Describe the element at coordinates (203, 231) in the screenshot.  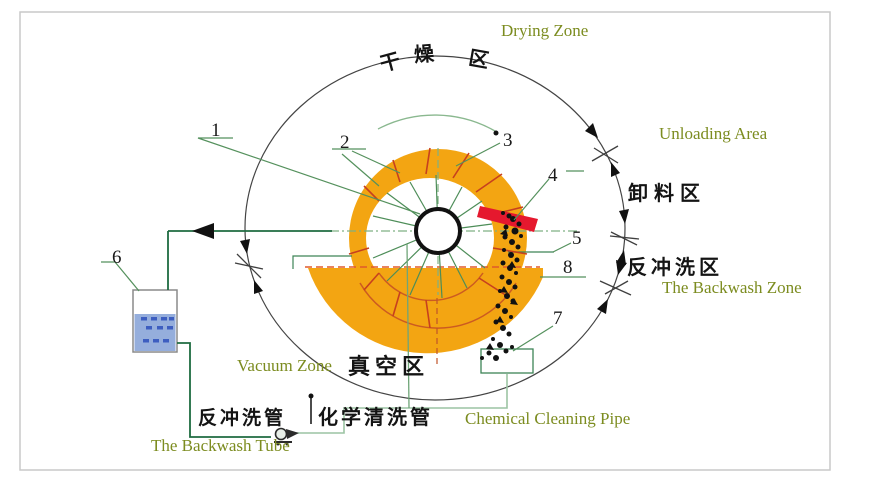
I see `flow-arrow-left` at that location.